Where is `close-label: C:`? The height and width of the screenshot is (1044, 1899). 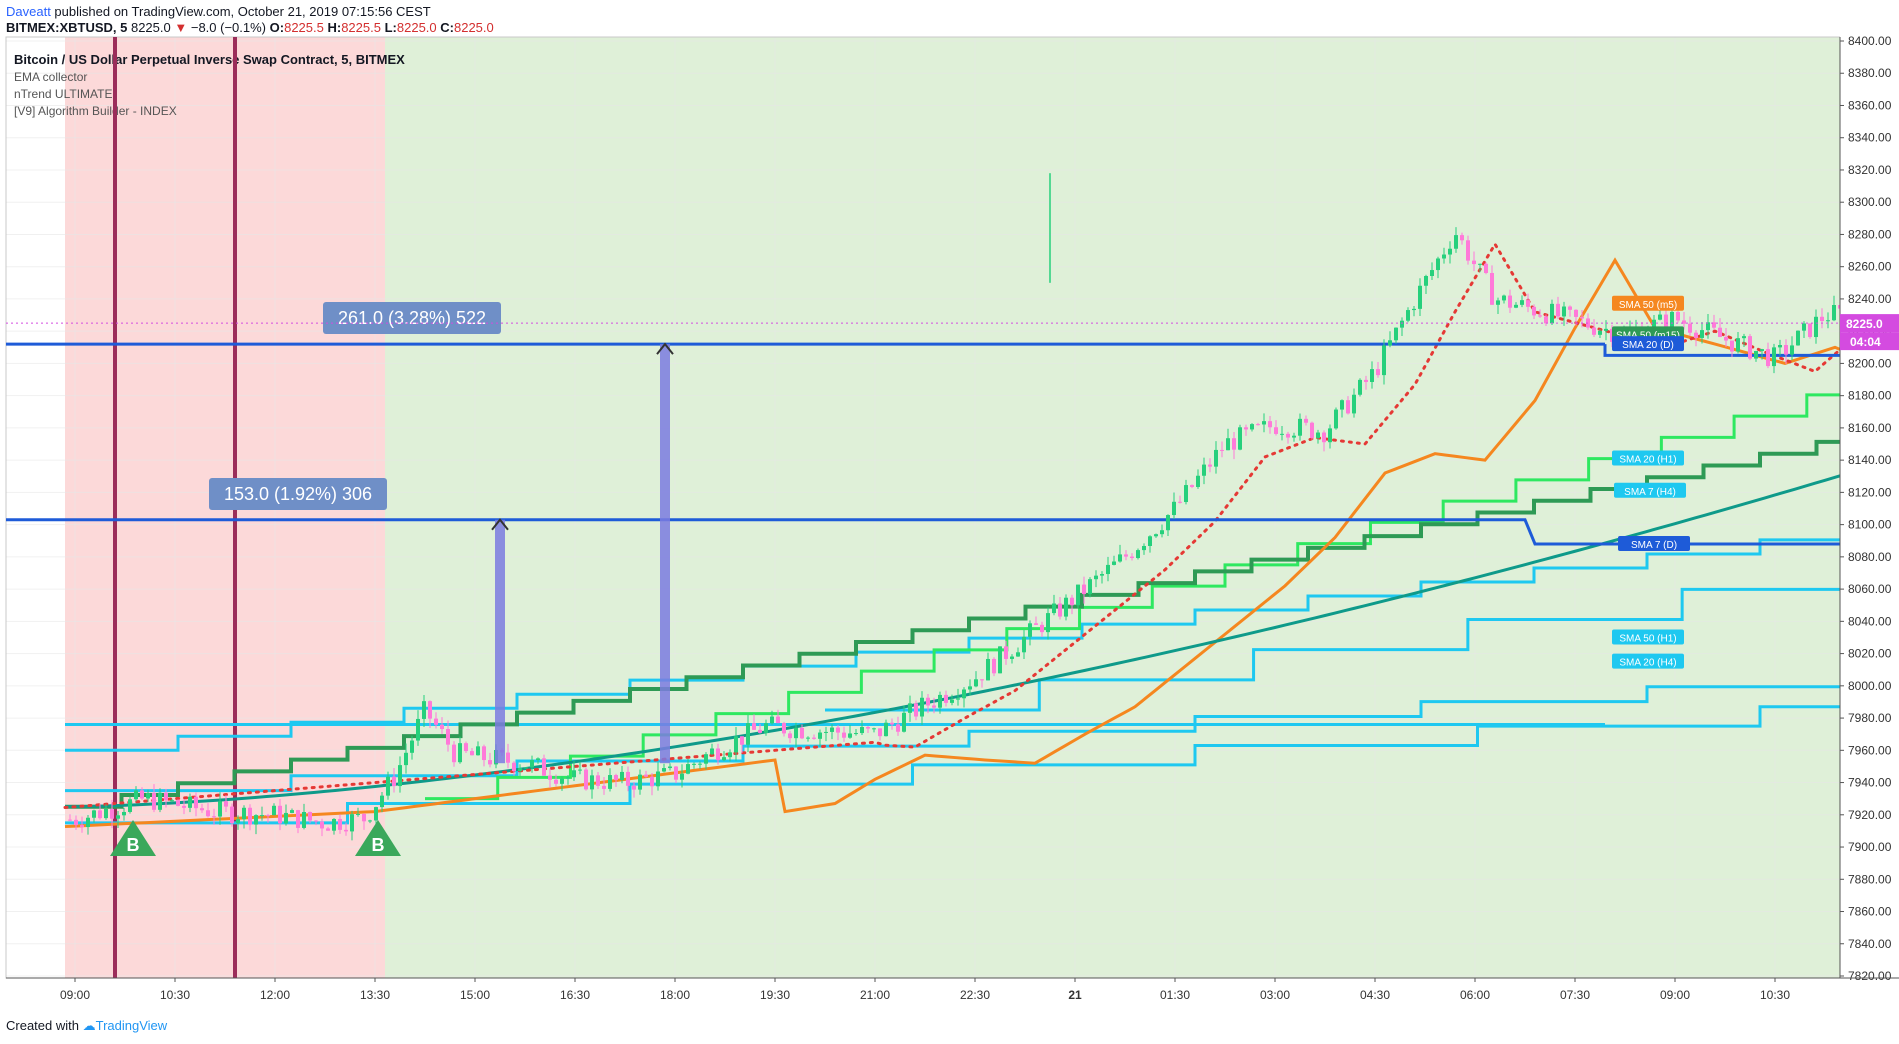 close-label: C: is located at coordinates (447, 27).